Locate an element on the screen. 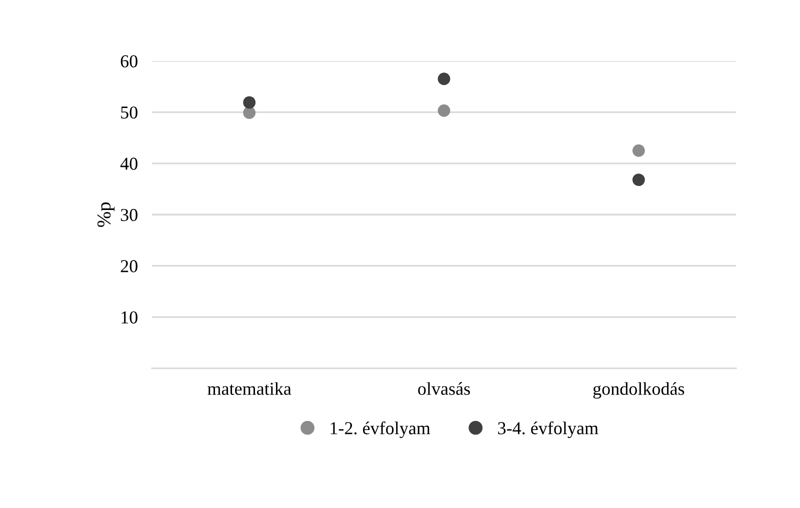  y-tick-label: 40 is located at coordinates (129, 164).